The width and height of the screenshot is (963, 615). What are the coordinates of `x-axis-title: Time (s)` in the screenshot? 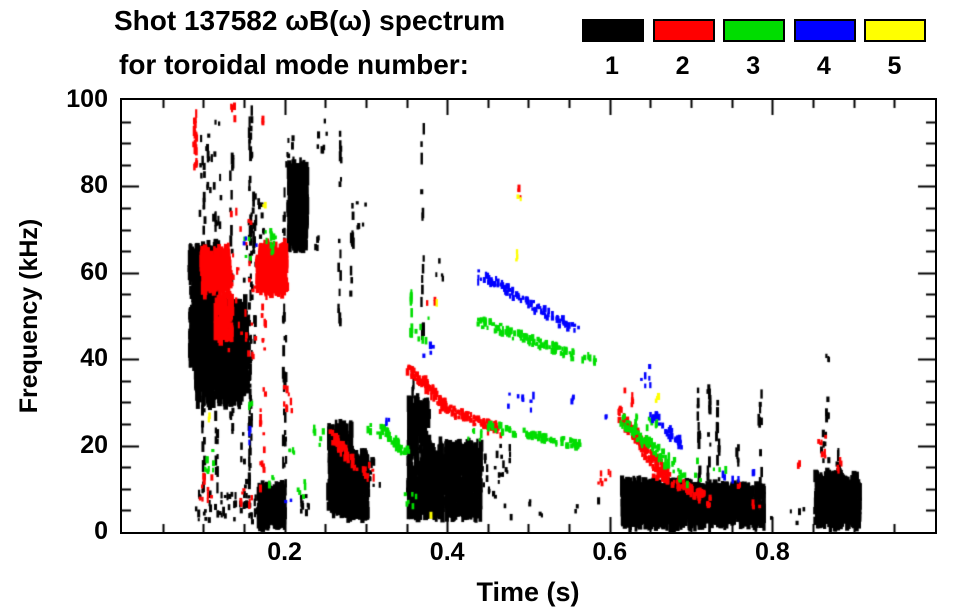 It's located at (528, 592).